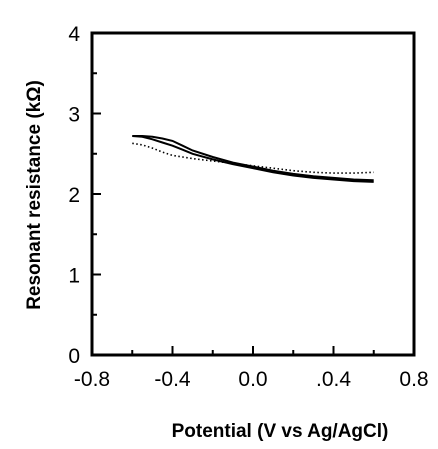 The image size is (438, 449). What do you see at coordinates (280, 431) in the screenshot?
I see `x-axis-title: Potential (V vs Ag/AgCl)` at bounding box center [280, 431].